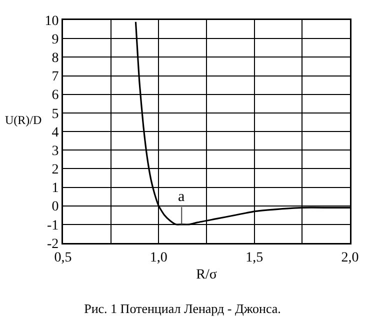 The width and height of the screenshot is (365, 326). I want to click on y-tick-label: 6, so click(55, 96).